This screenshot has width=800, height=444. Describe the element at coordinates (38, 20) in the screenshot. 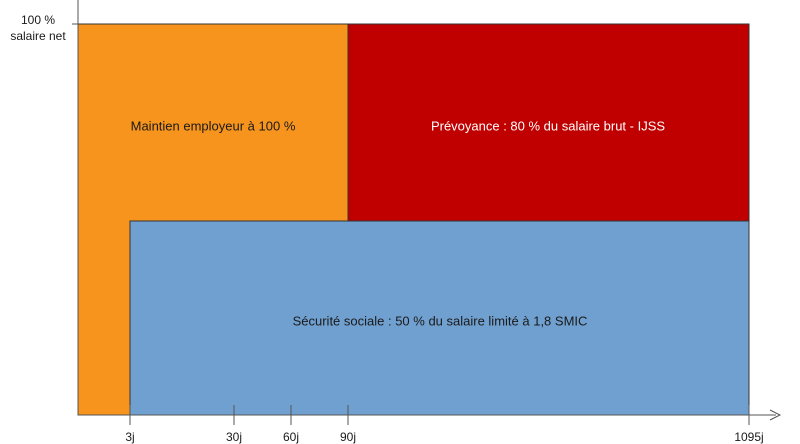

I see `y-axis-label-line1: 100 %` at that location.